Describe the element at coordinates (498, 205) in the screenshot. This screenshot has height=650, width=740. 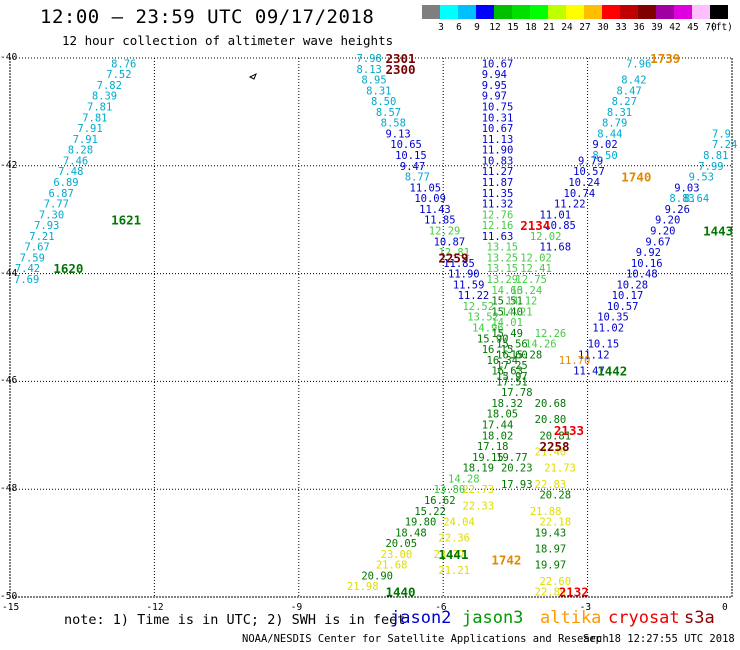
I see `wave-height-value: 11.32` at that location.